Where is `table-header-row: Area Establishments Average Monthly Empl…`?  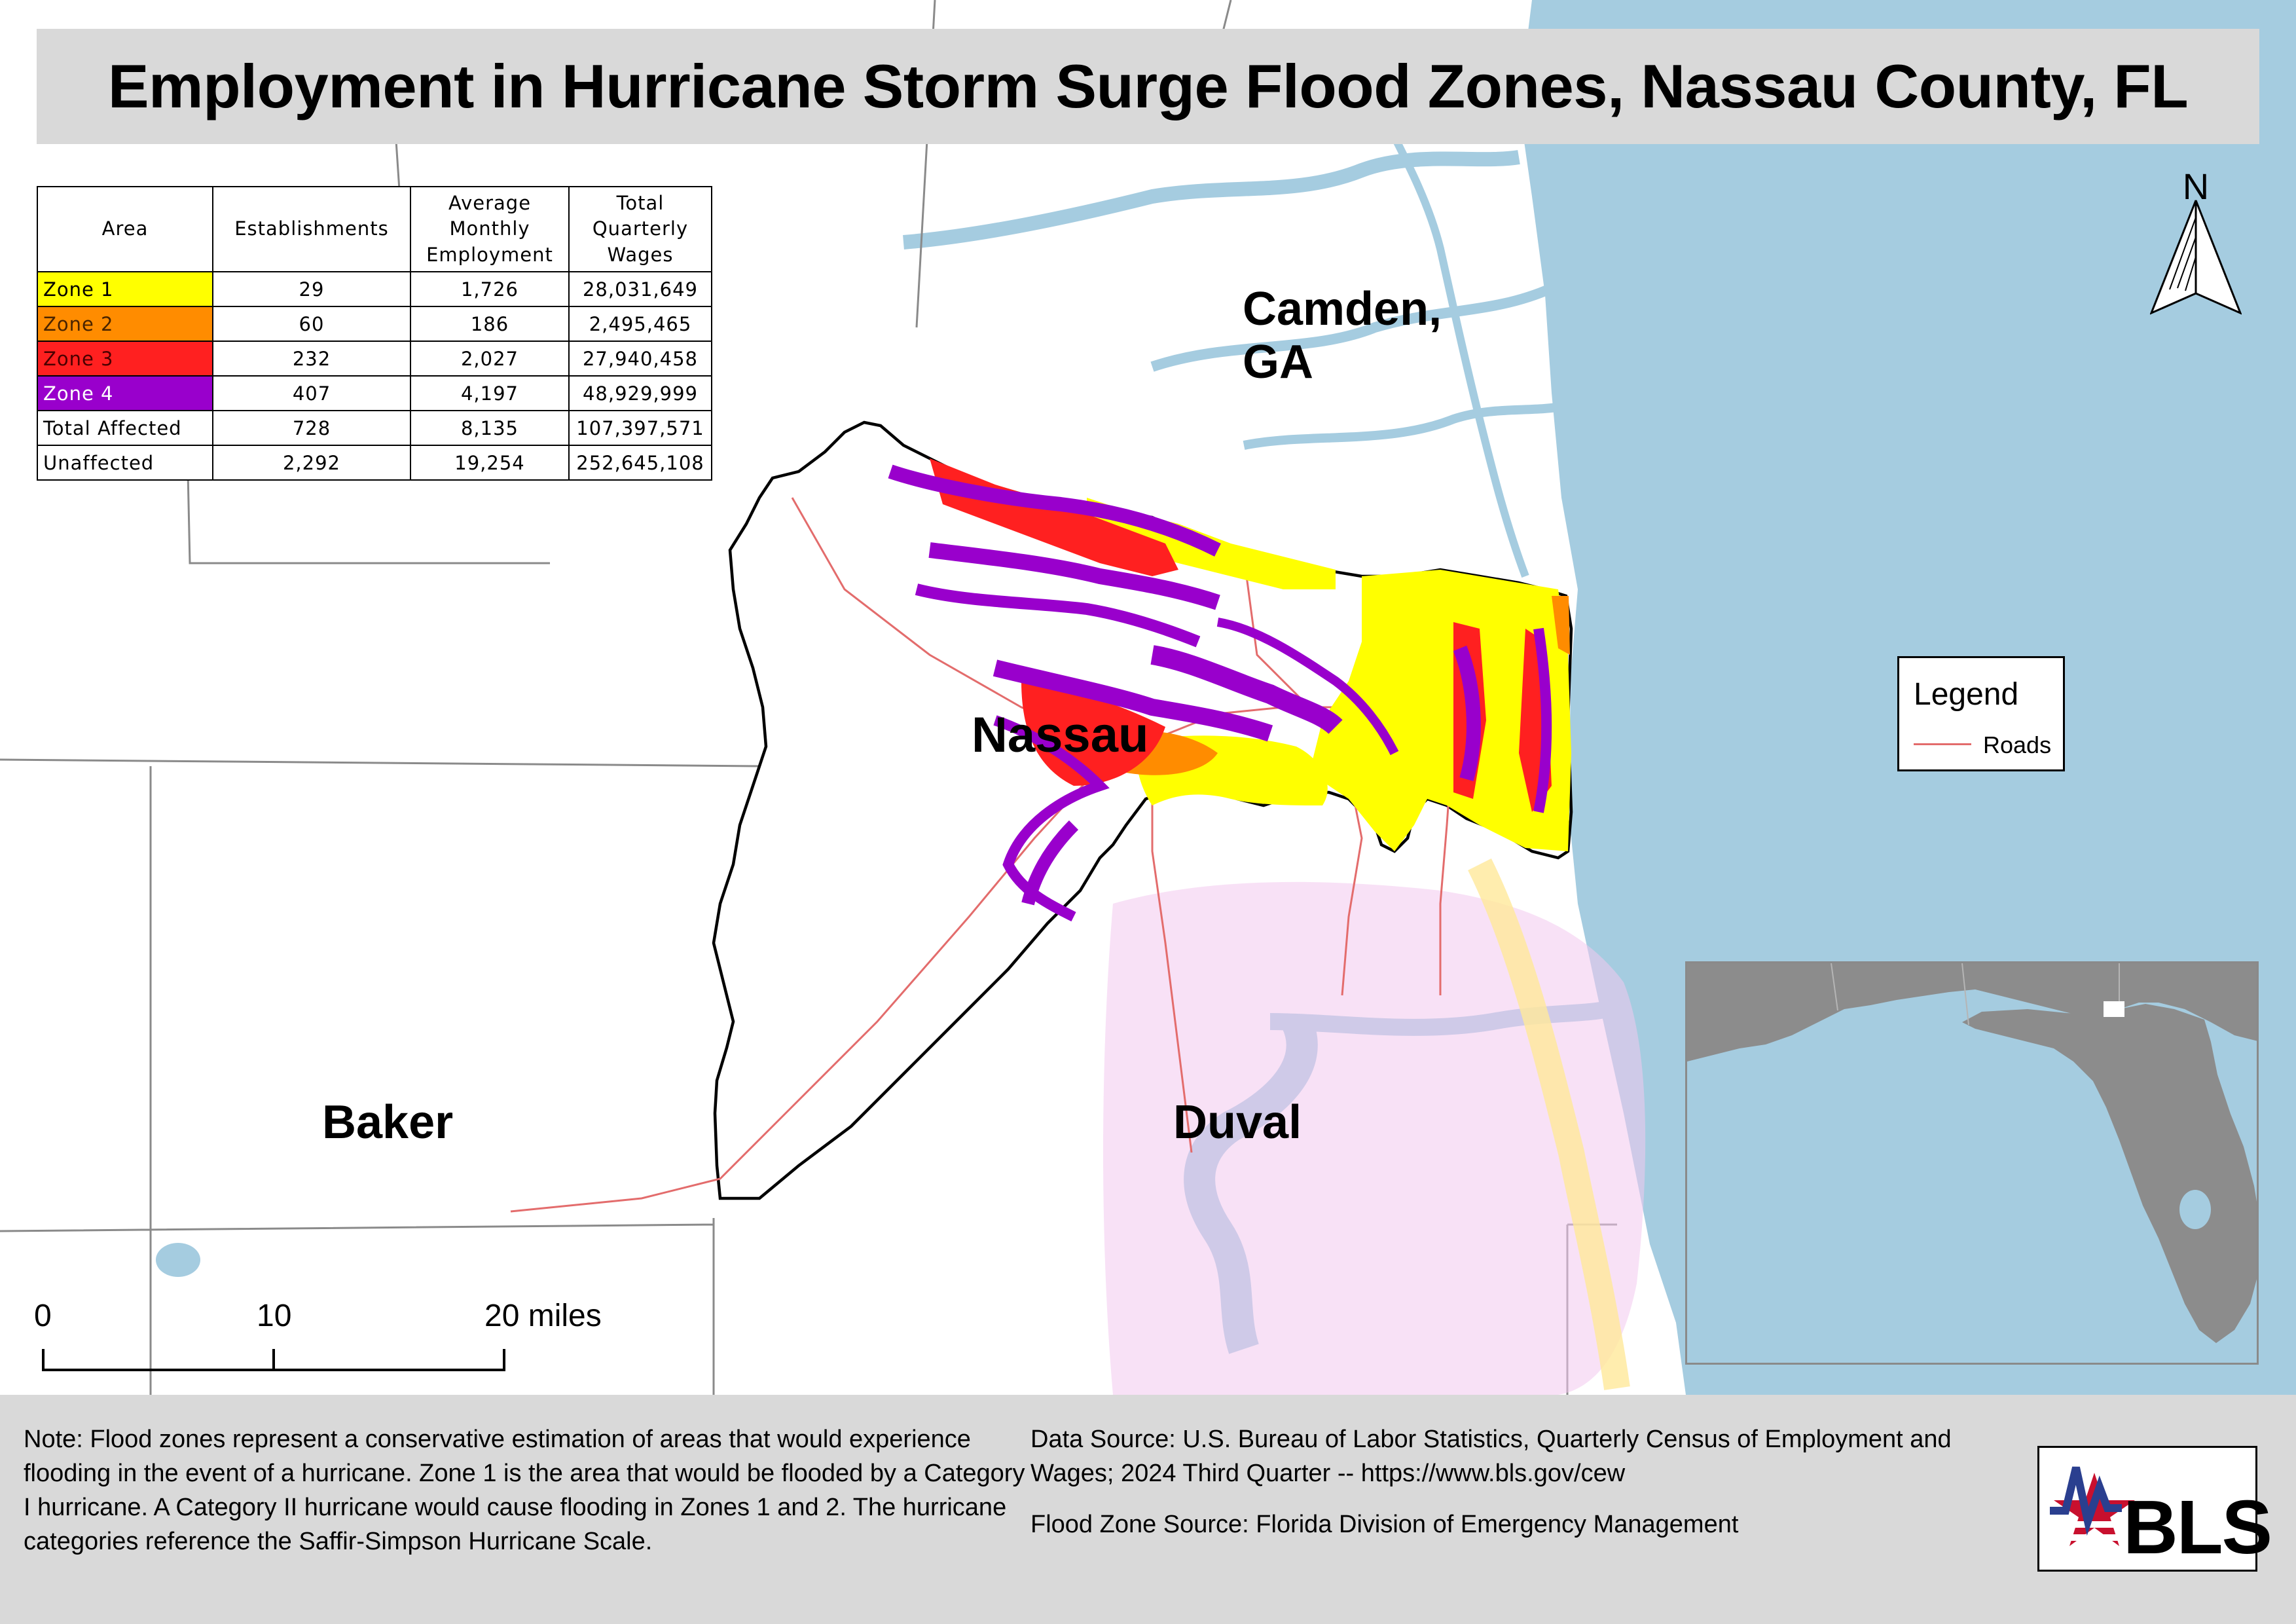
table-header-row: Area Establishments Average Monthly Empl… is located at coordinates (374, 229).